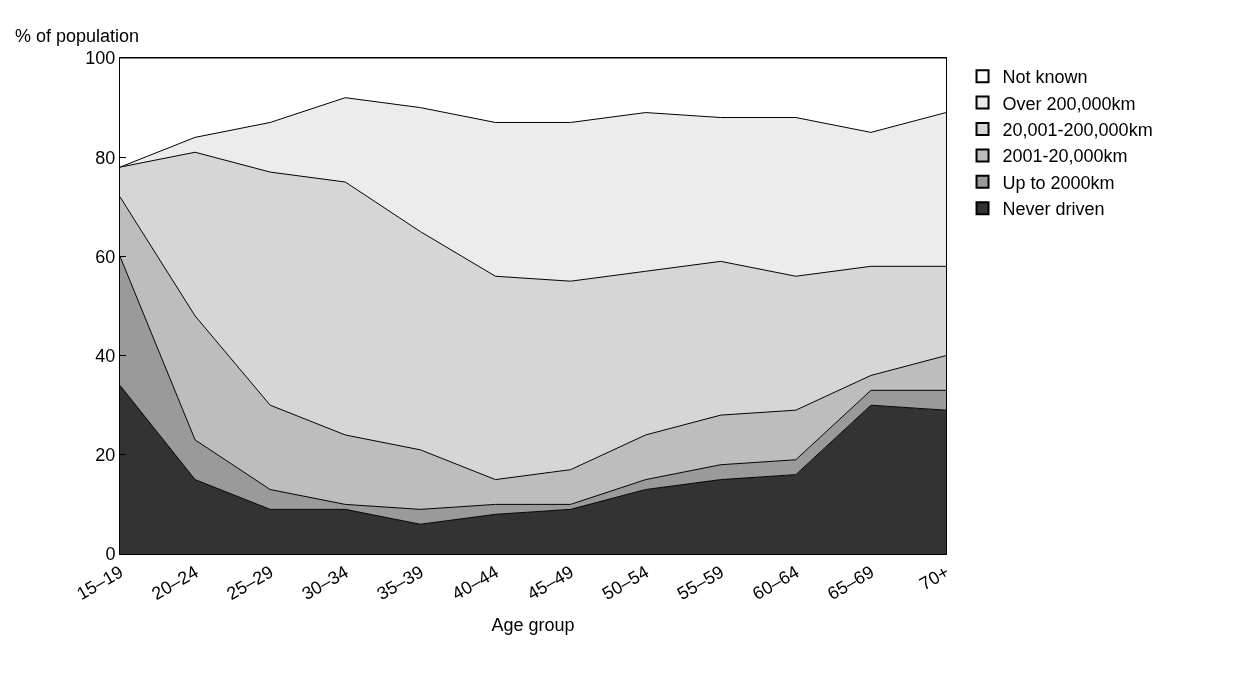 The image size is (1246, 674). What do you see at coordinates (105, 256) in the screenshot?
I see `y-tick-label: 60` at bounding box center [105, 256].